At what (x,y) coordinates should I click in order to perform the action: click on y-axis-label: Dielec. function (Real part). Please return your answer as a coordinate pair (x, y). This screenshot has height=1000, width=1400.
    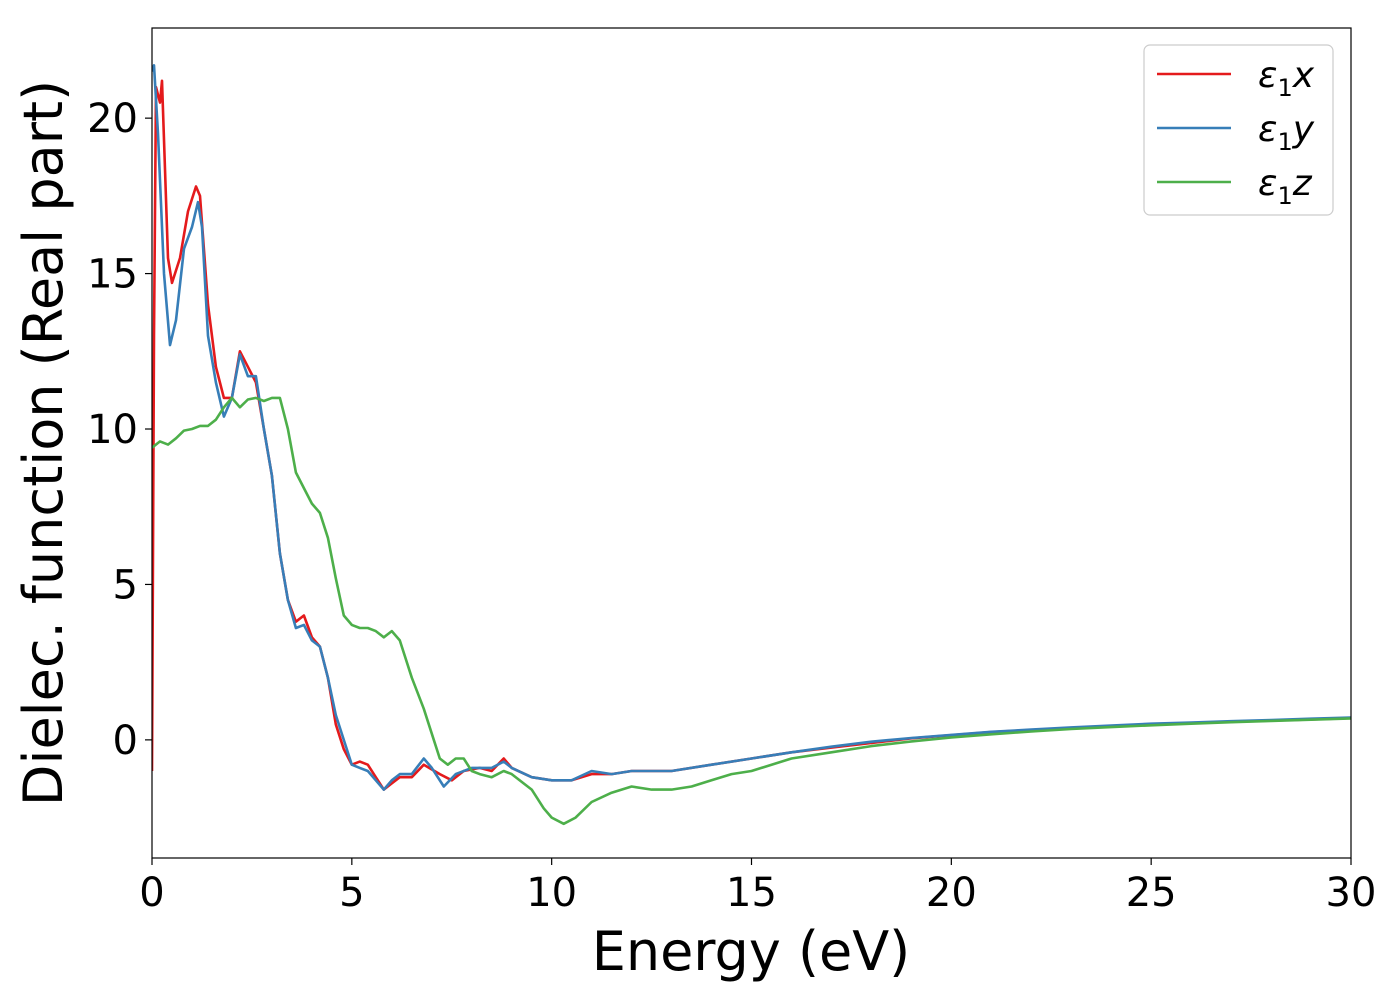
    Looking at the image, I should click on (43, 443).